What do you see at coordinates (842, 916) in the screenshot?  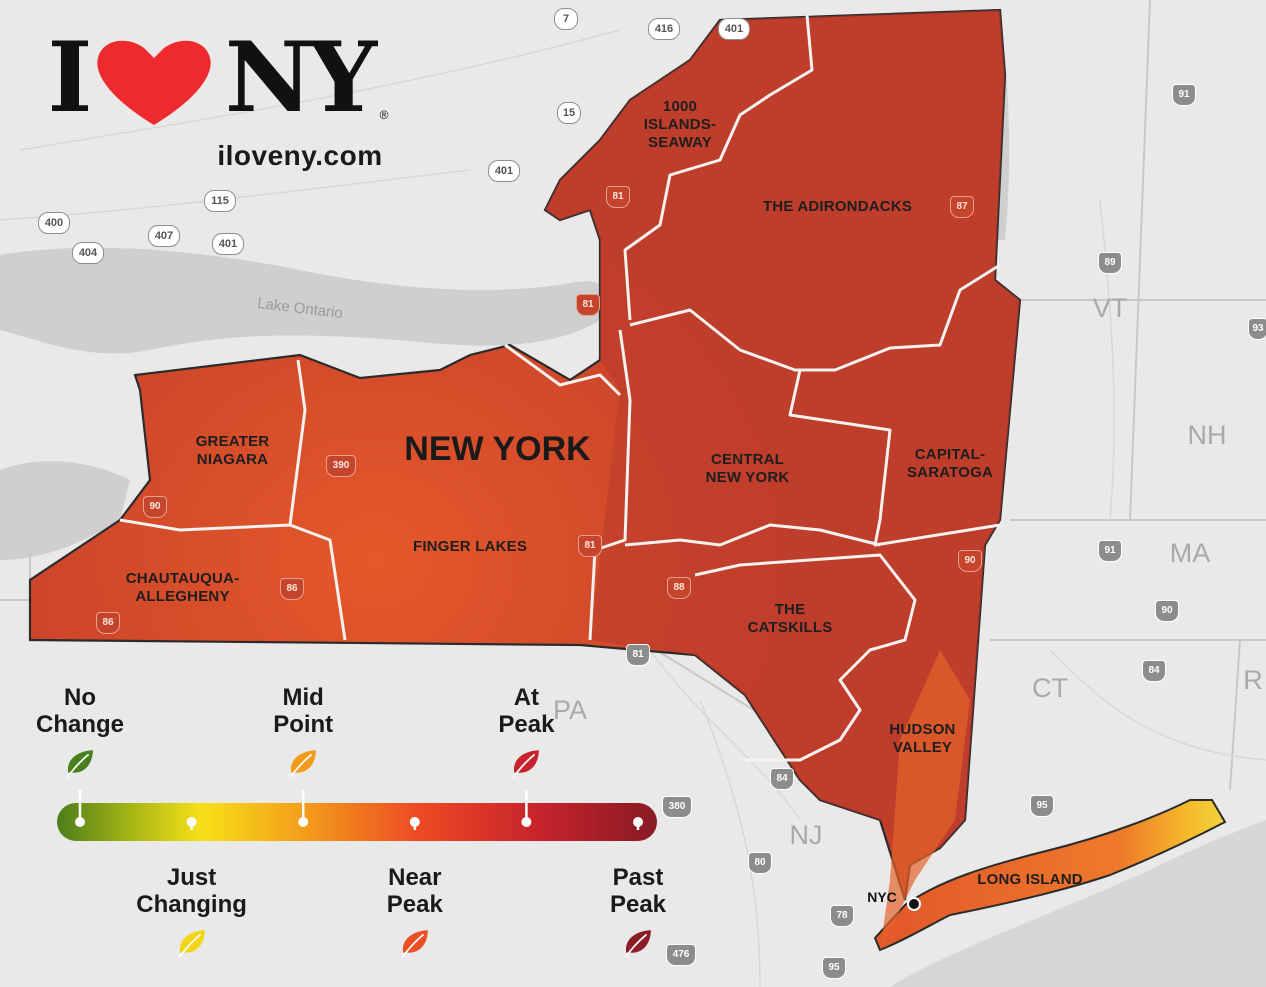 I see `highway-shield: 78` at bounding box center [842, 916].